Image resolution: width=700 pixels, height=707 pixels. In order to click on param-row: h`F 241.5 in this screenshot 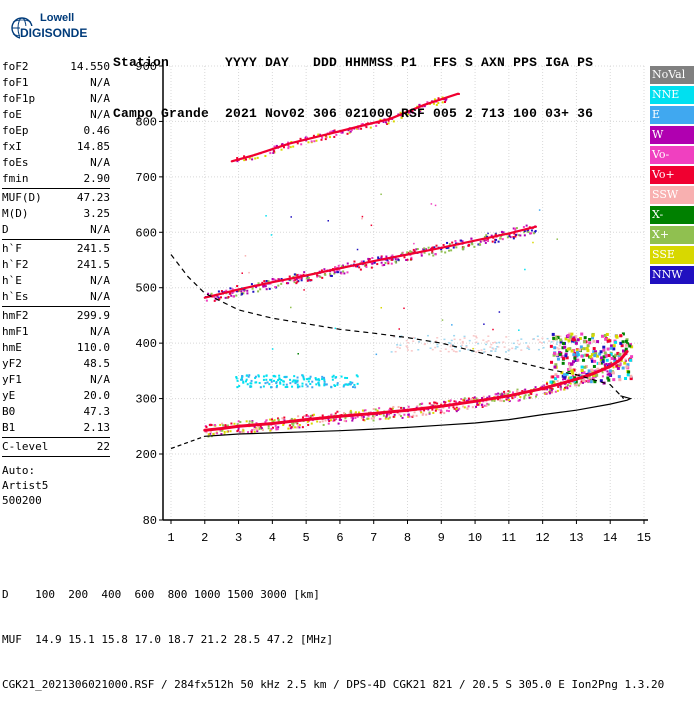, I will do `click(56, 249)`.